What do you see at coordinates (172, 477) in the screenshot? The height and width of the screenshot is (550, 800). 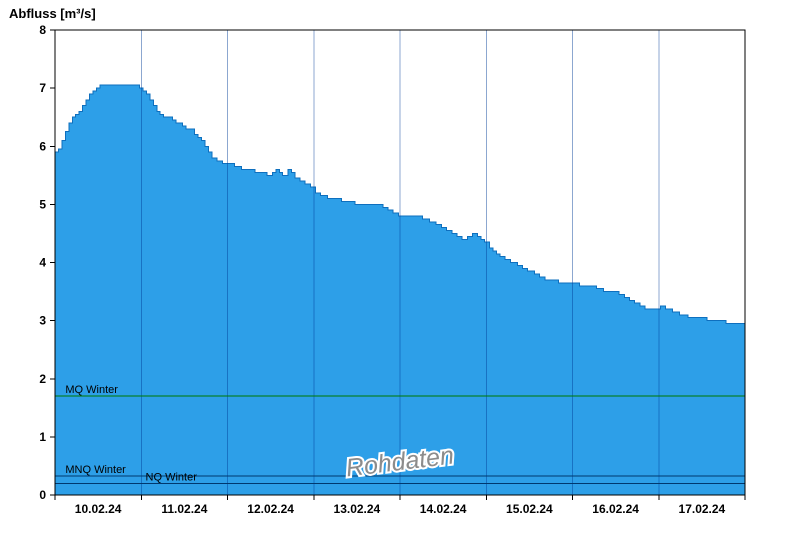 I see `reference-label-nq-winter: NQ Winter` at bounding box center [172, 477].